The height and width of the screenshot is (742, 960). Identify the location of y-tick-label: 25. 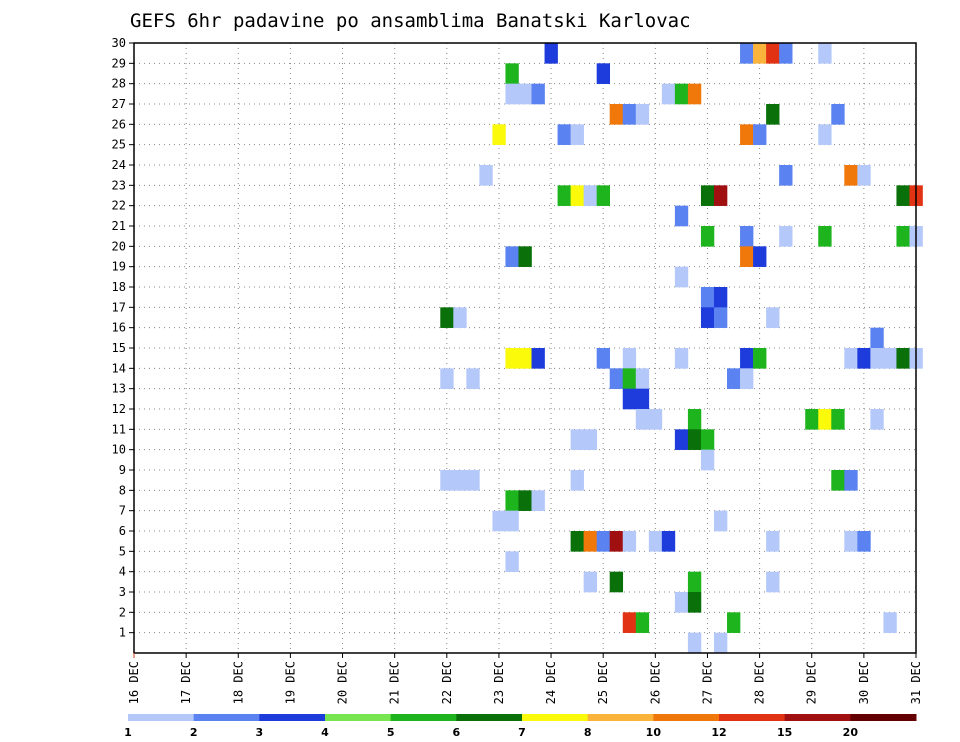
(119, 145).